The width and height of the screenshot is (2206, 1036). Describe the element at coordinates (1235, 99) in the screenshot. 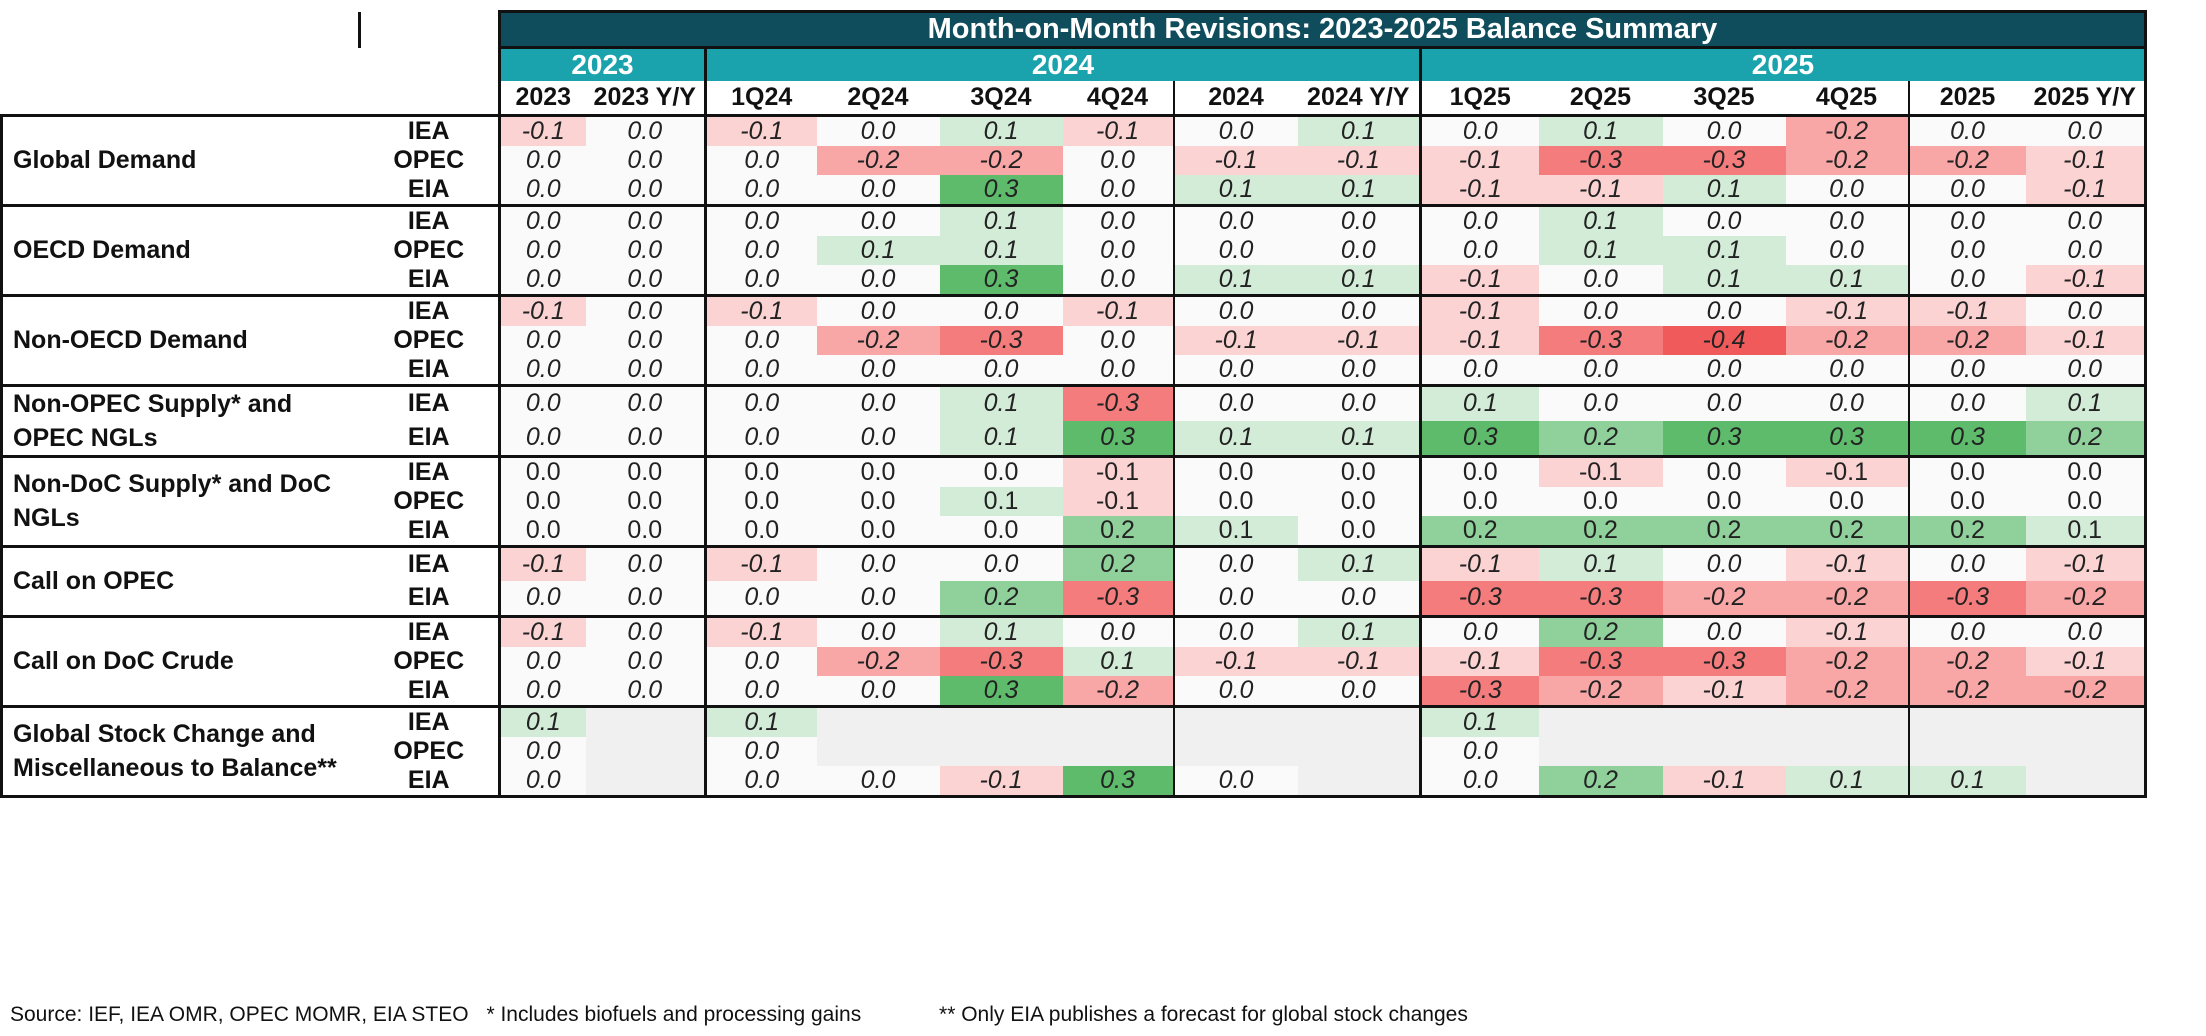

I see `column-header: 2024` at that location.